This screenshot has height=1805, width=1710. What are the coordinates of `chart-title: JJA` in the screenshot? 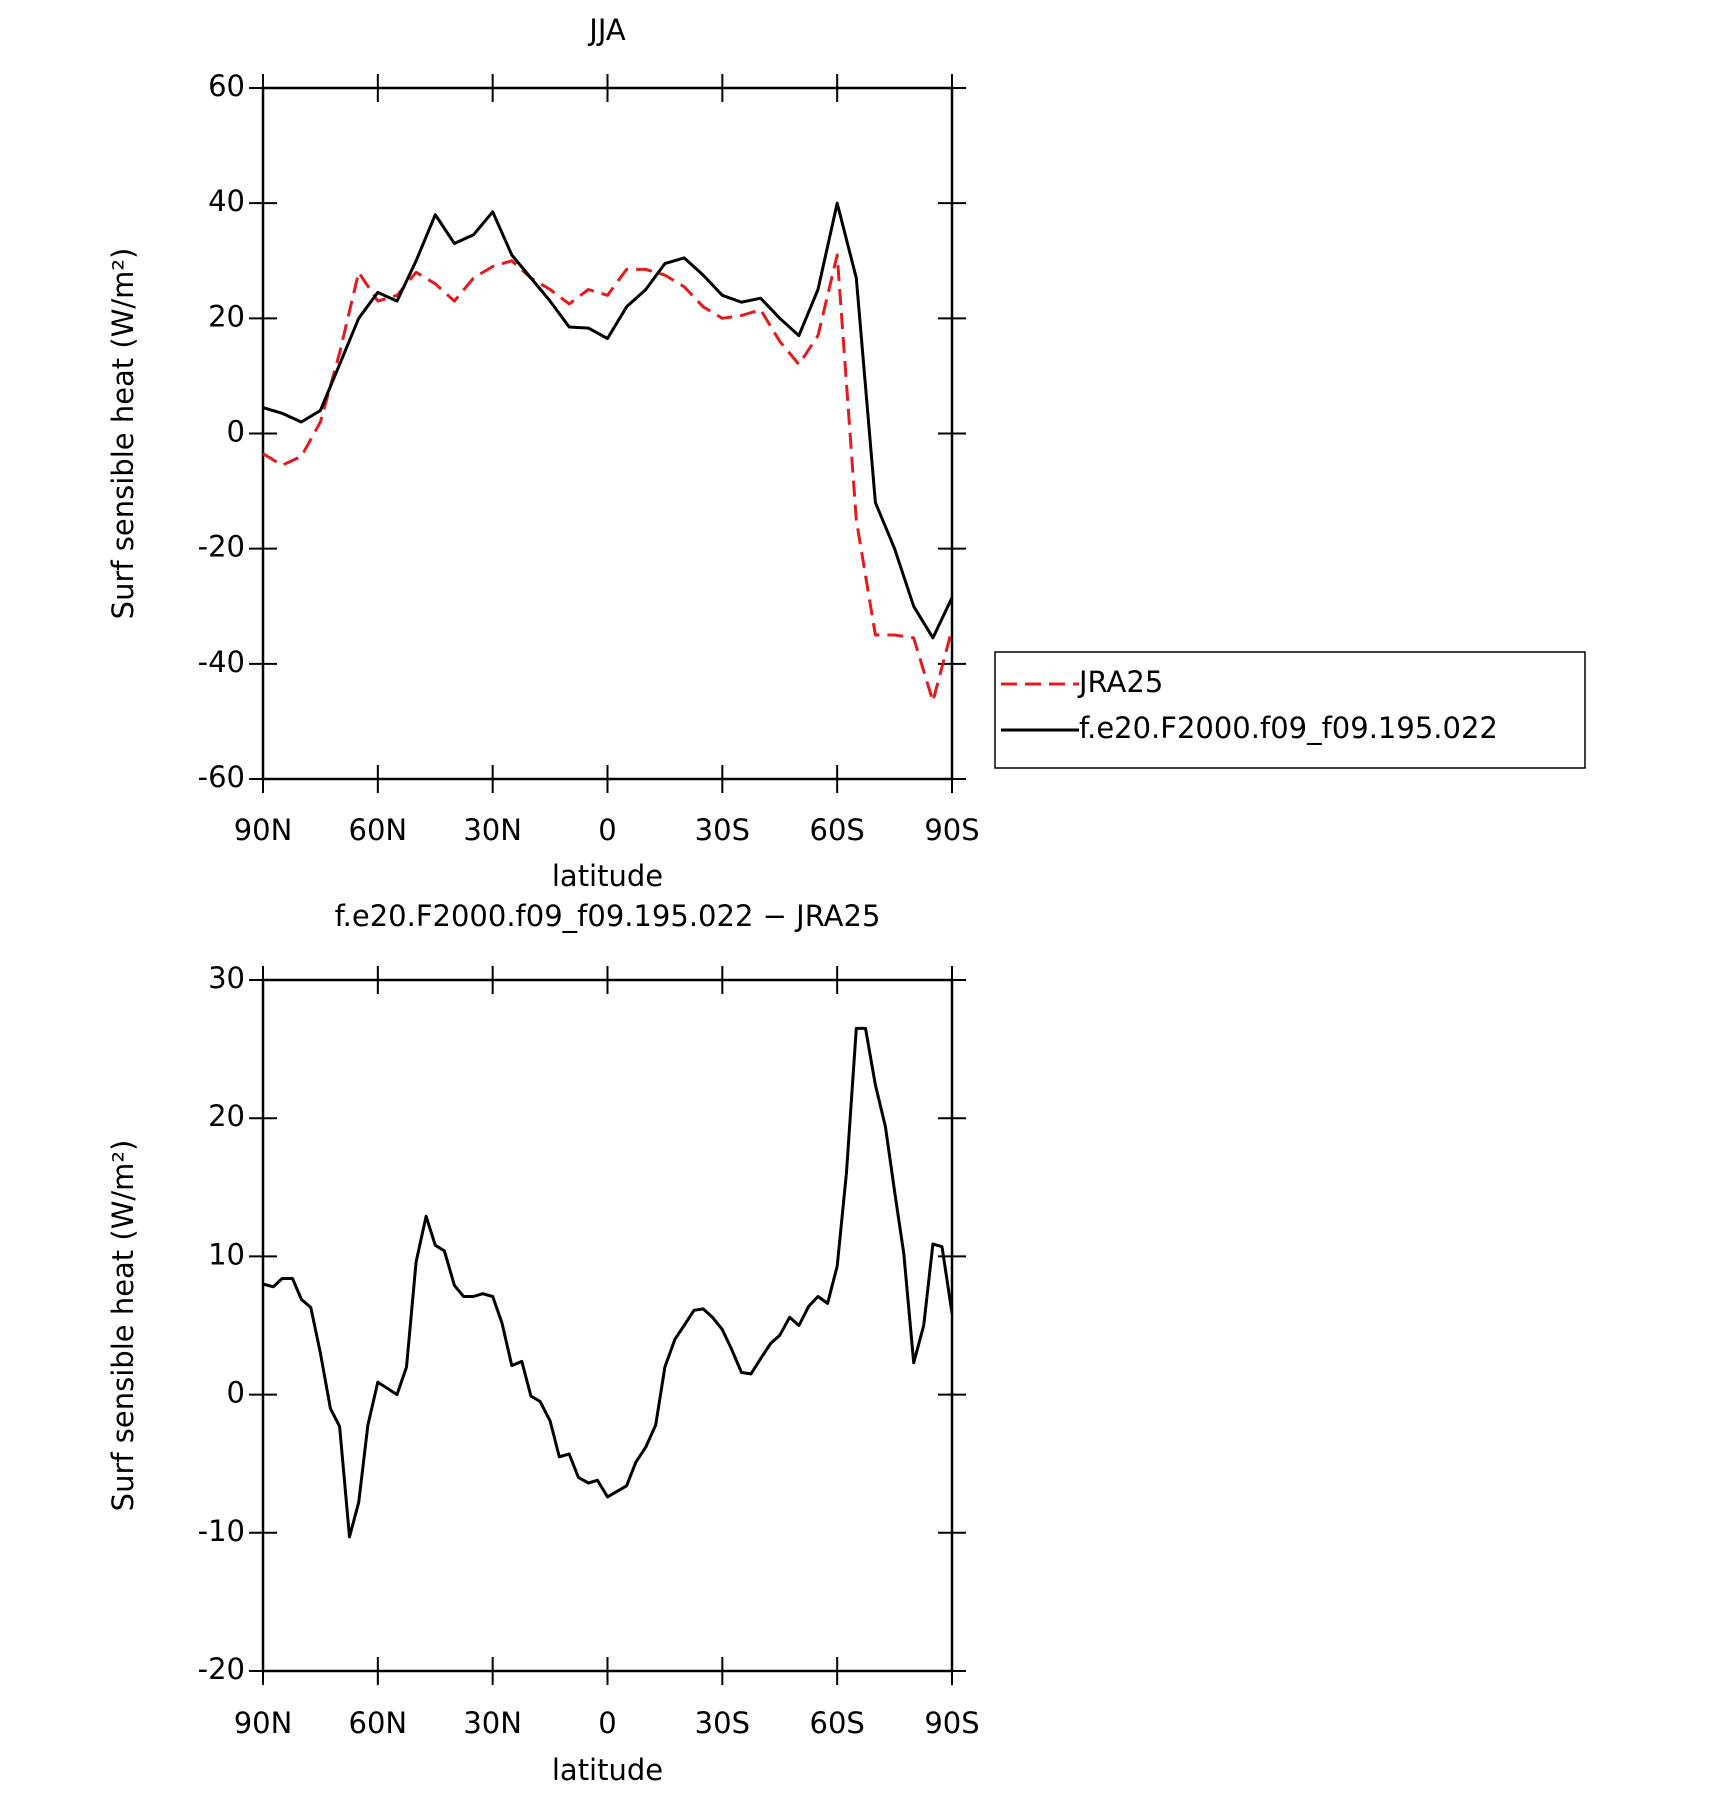 It's located at (606, 30).